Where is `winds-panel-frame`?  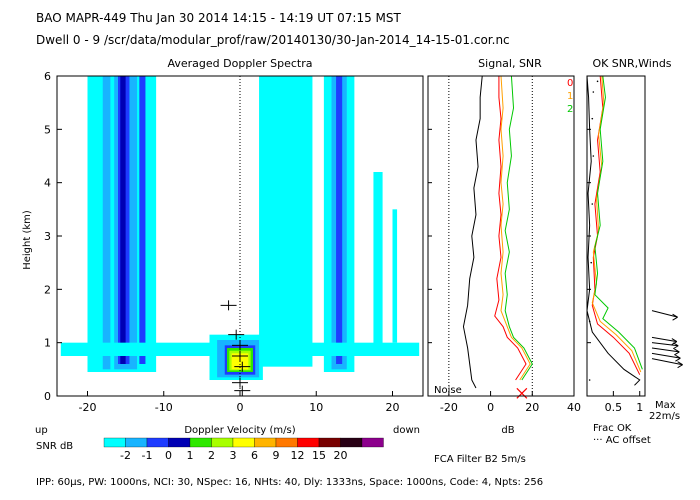
winds-panel-frame is located at coordinates (616, 236).